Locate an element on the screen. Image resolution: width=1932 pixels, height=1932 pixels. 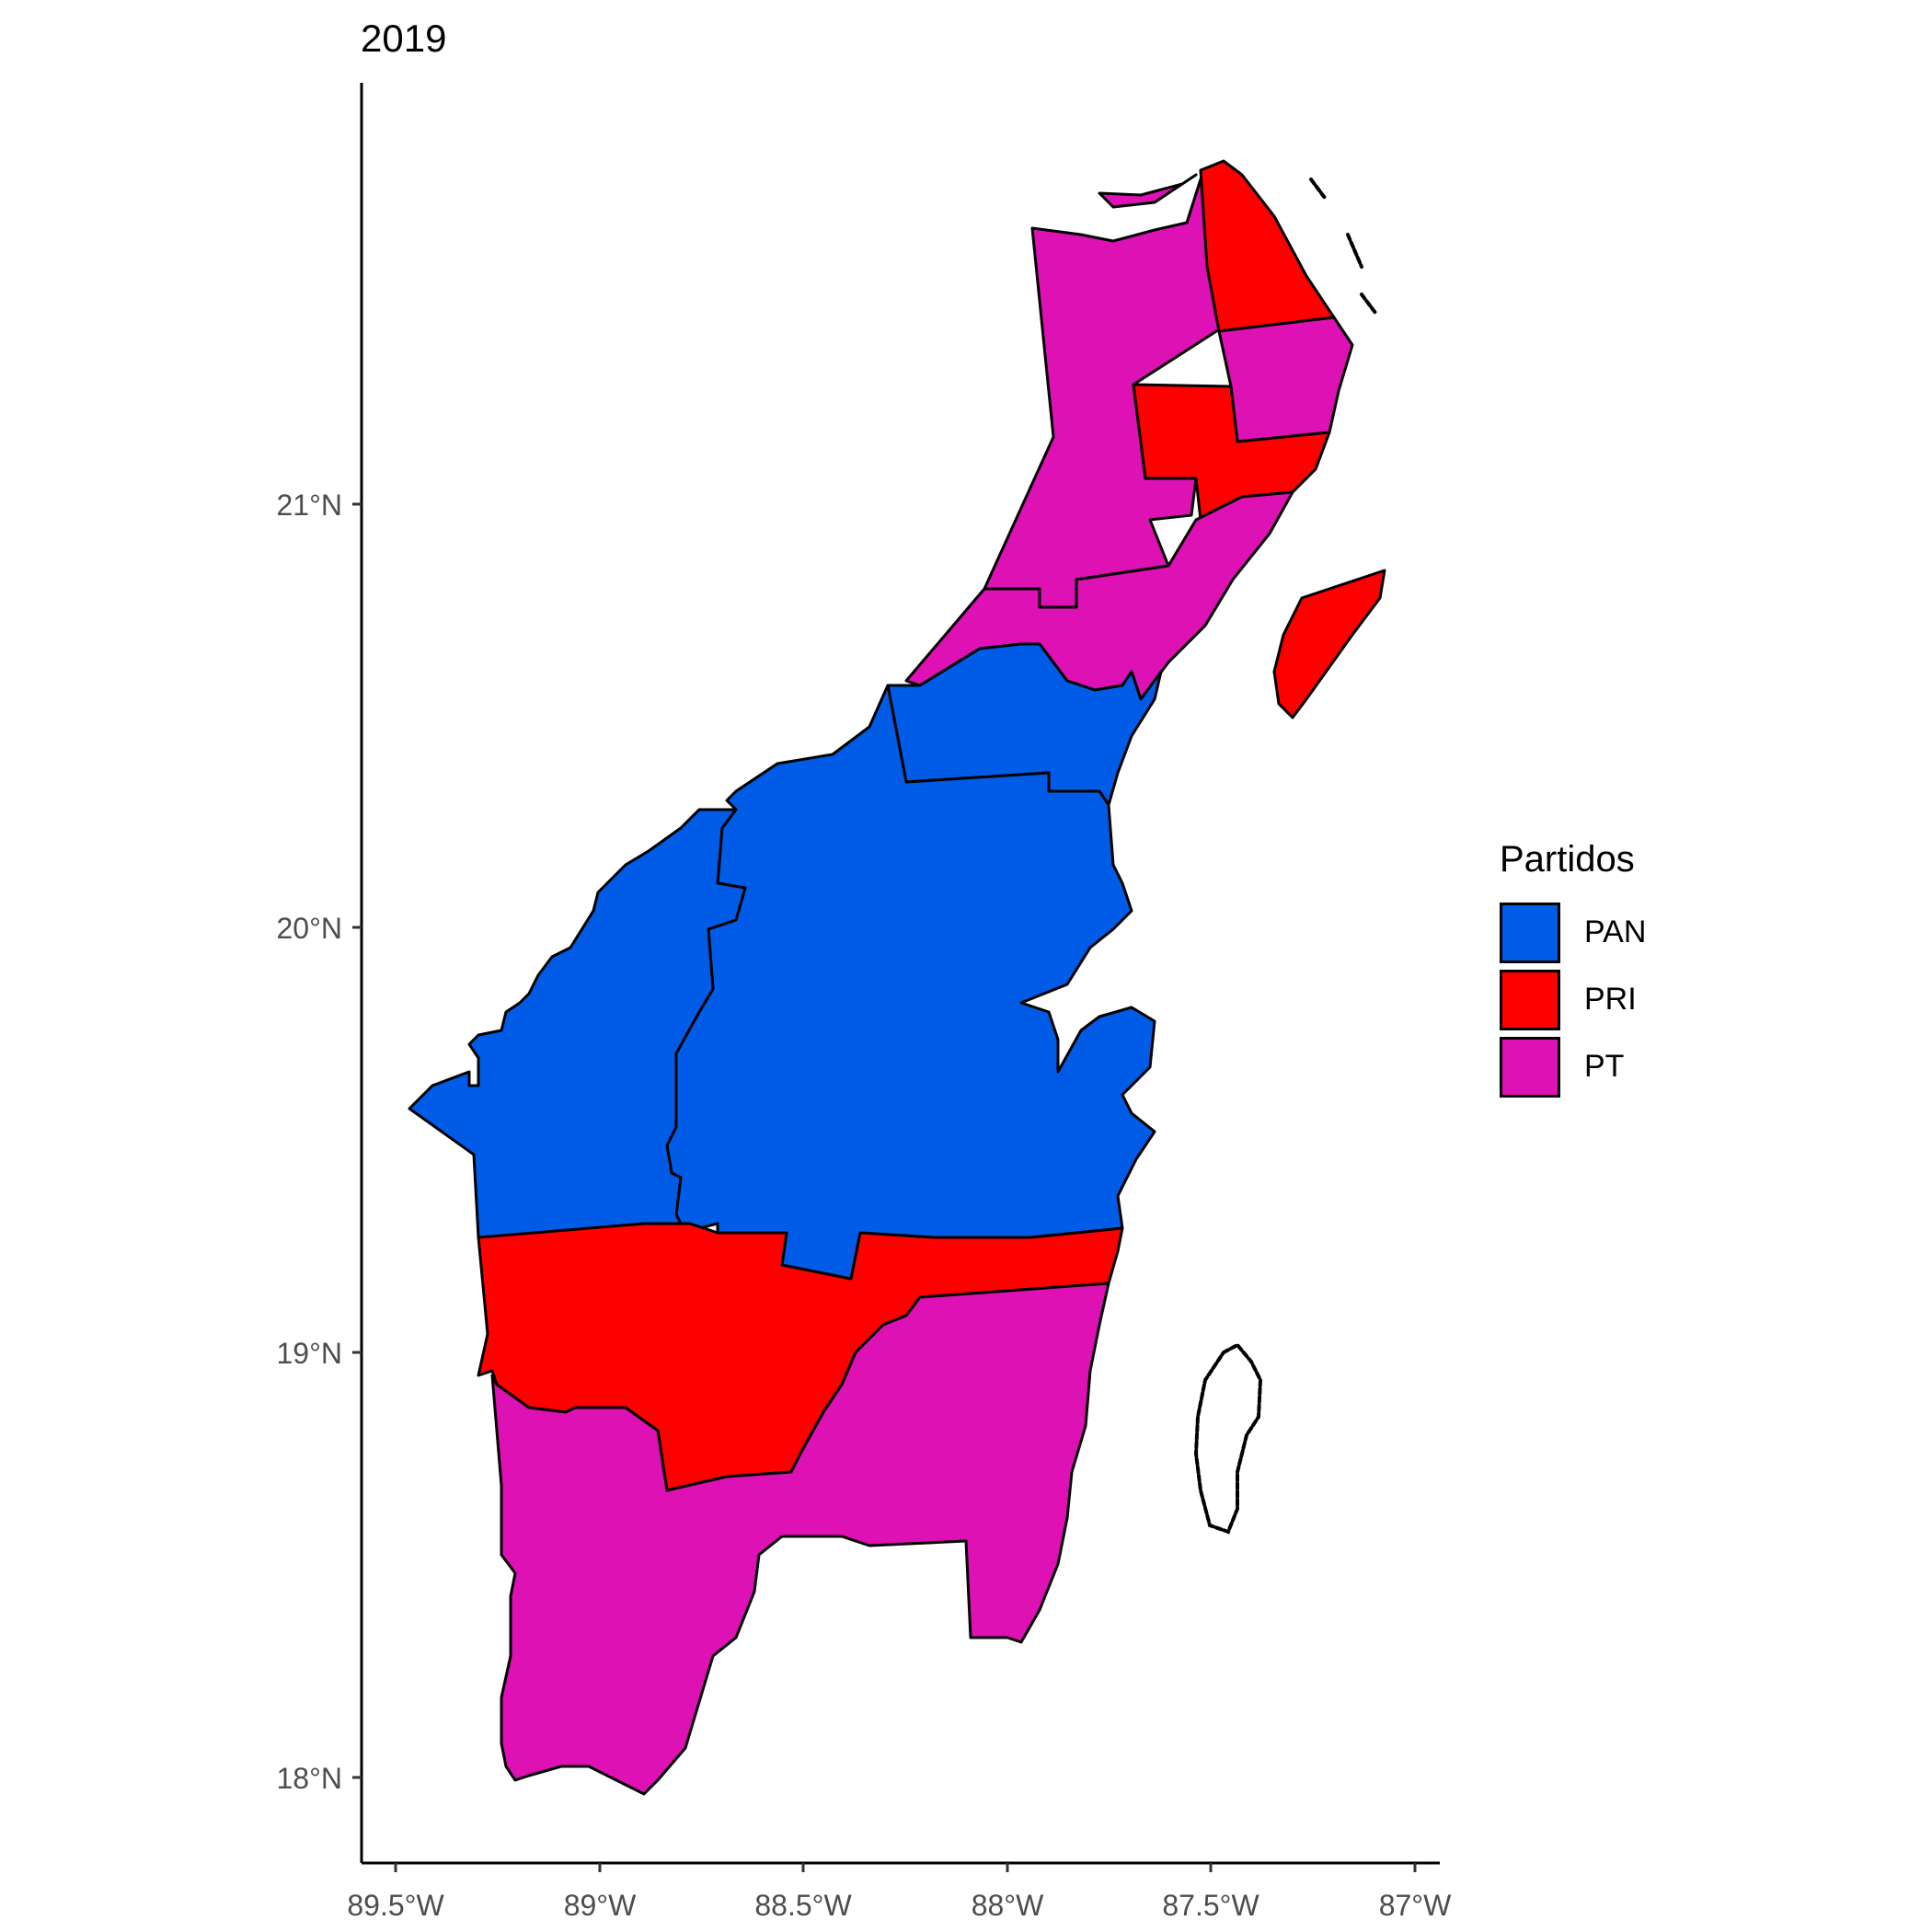
y-tick-label-18: 18°N is located at coordinates (310, 1778).